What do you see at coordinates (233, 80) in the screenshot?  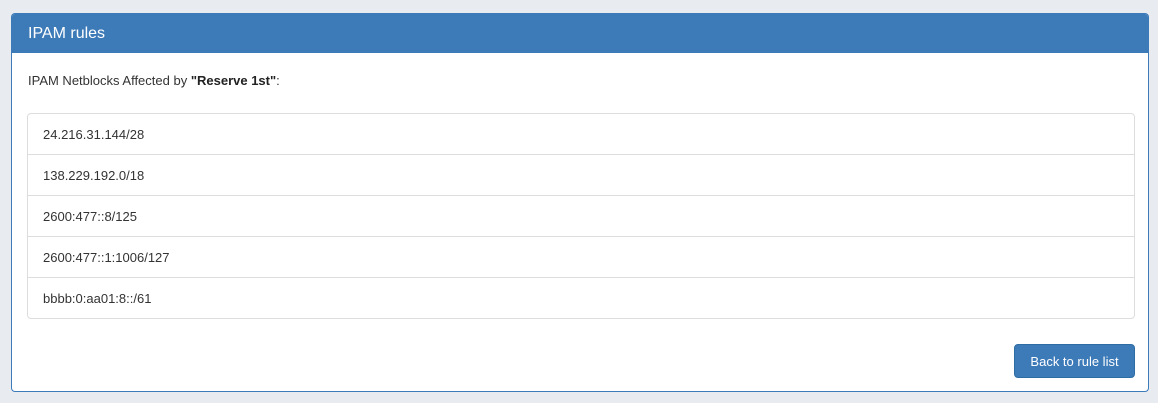 I see `rule-name: "Reserve 1st"` at bounding box center [233, 80].